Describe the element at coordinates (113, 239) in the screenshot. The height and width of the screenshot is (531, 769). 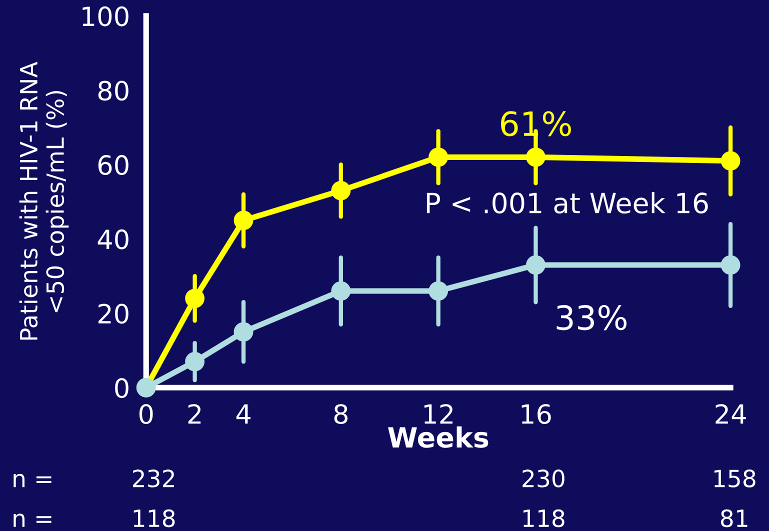
I see `y-tick-label: 40` at that location.